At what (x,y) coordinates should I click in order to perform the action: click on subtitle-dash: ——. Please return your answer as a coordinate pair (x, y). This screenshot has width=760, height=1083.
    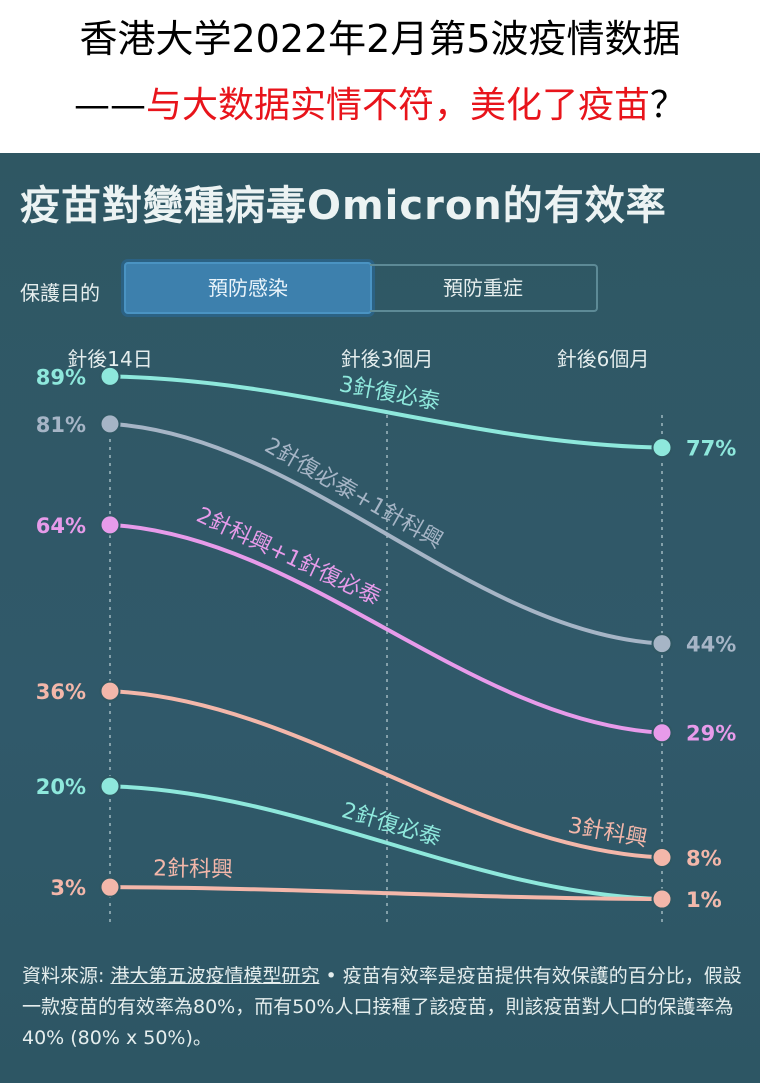
    Looking at the image, I should click on (109, 105).